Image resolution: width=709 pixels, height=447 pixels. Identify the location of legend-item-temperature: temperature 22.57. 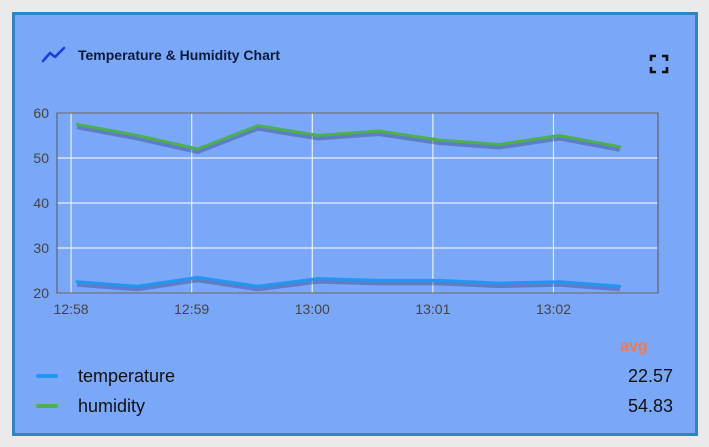
(353, 376).